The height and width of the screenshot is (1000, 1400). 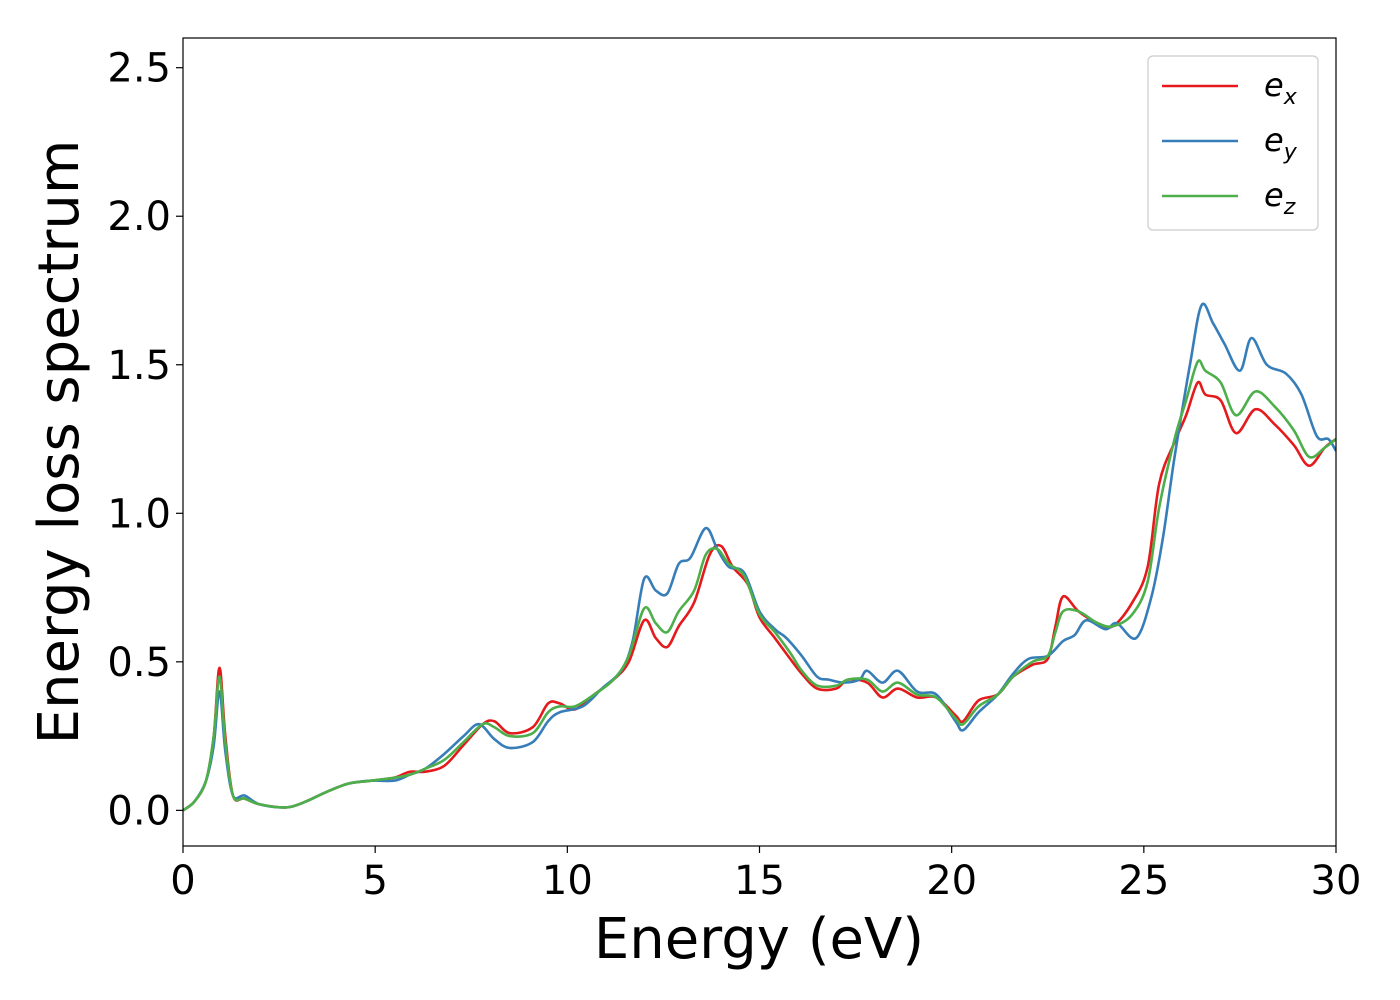 I want to click on x-tick-label: 0, so click(x=182, y=881).